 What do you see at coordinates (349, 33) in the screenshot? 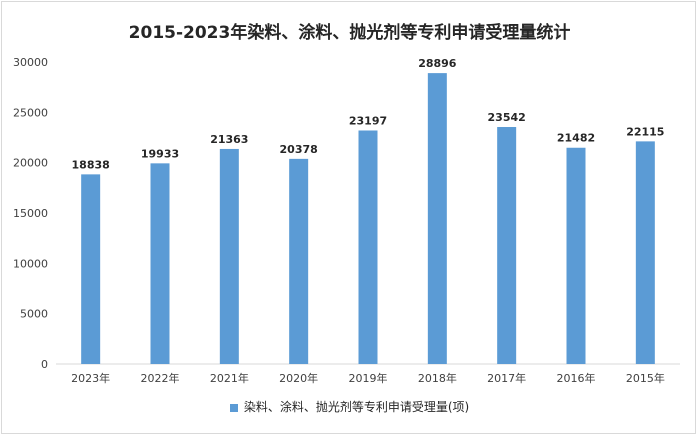
I see `chart-title: 2015-2023年染料、涂料、抛光剂等专利申请受理量统计` at bounding box center [349, 33].